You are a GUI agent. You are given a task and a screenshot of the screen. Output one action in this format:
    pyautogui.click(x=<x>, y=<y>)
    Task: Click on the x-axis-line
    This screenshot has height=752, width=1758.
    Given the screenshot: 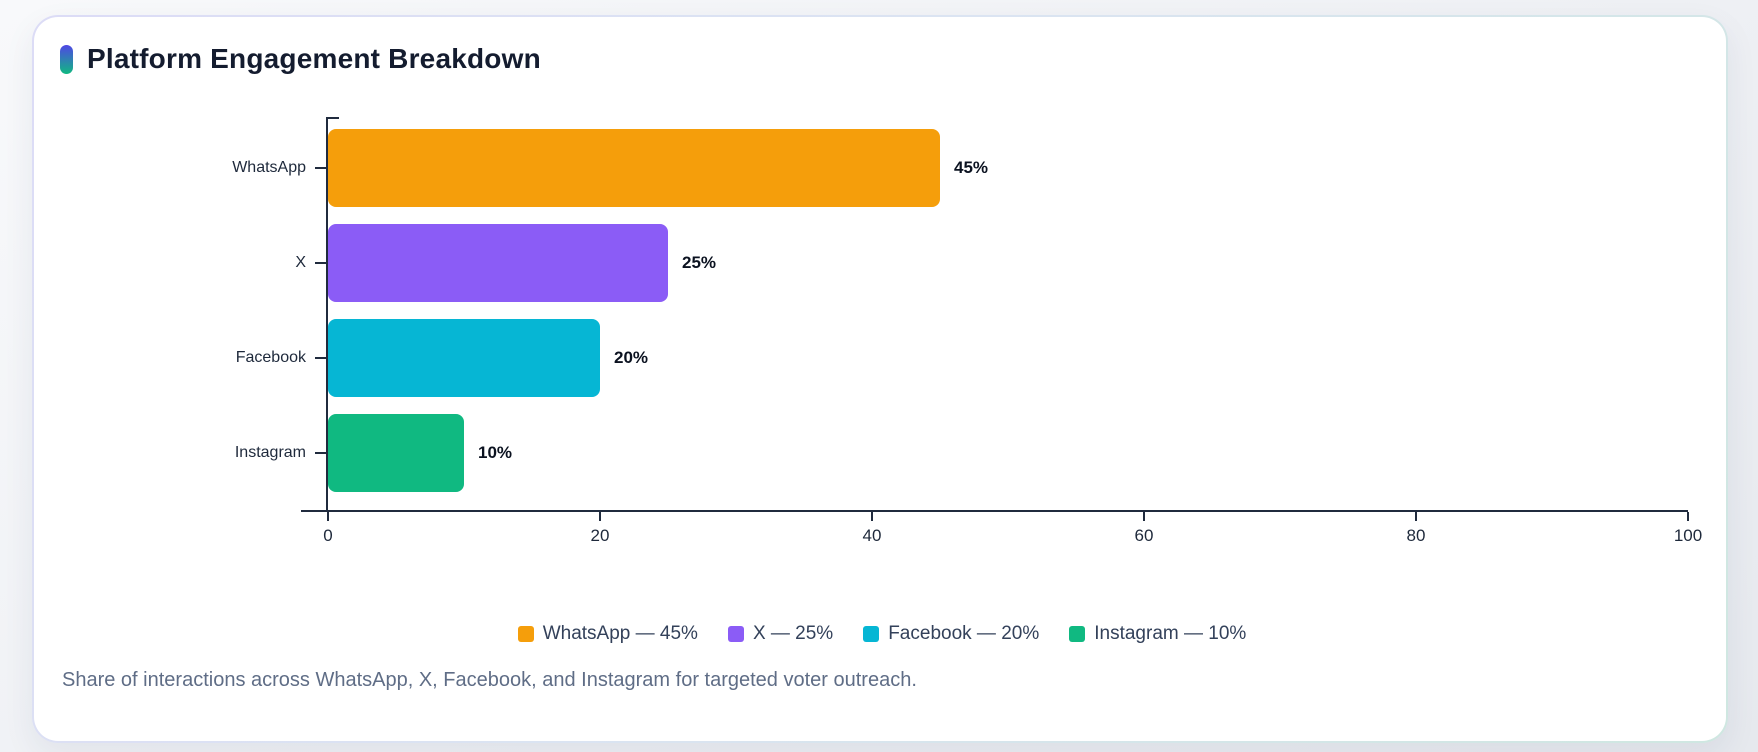 What is the action you would take?
    pyautogui.click(x=994, y=511)
    